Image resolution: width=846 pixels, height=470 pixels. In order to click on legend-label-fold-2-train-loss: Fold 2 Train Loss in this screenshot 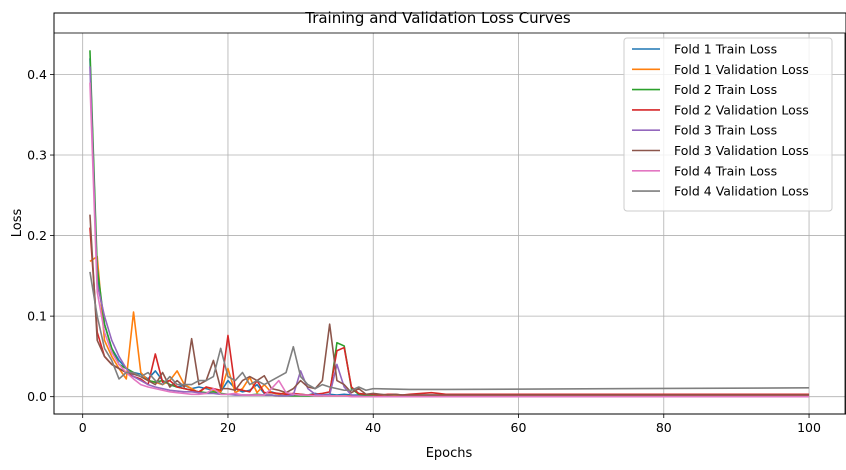, I will do `click(725, 89)`.